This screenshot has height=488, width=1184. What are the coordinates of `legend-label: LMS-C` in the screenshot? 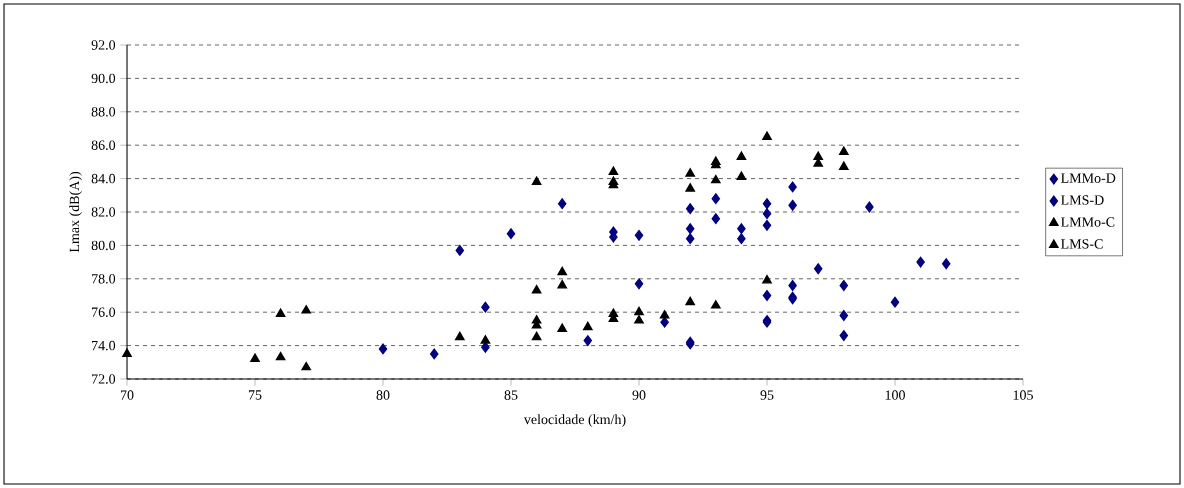 It's located at (1082, 244).